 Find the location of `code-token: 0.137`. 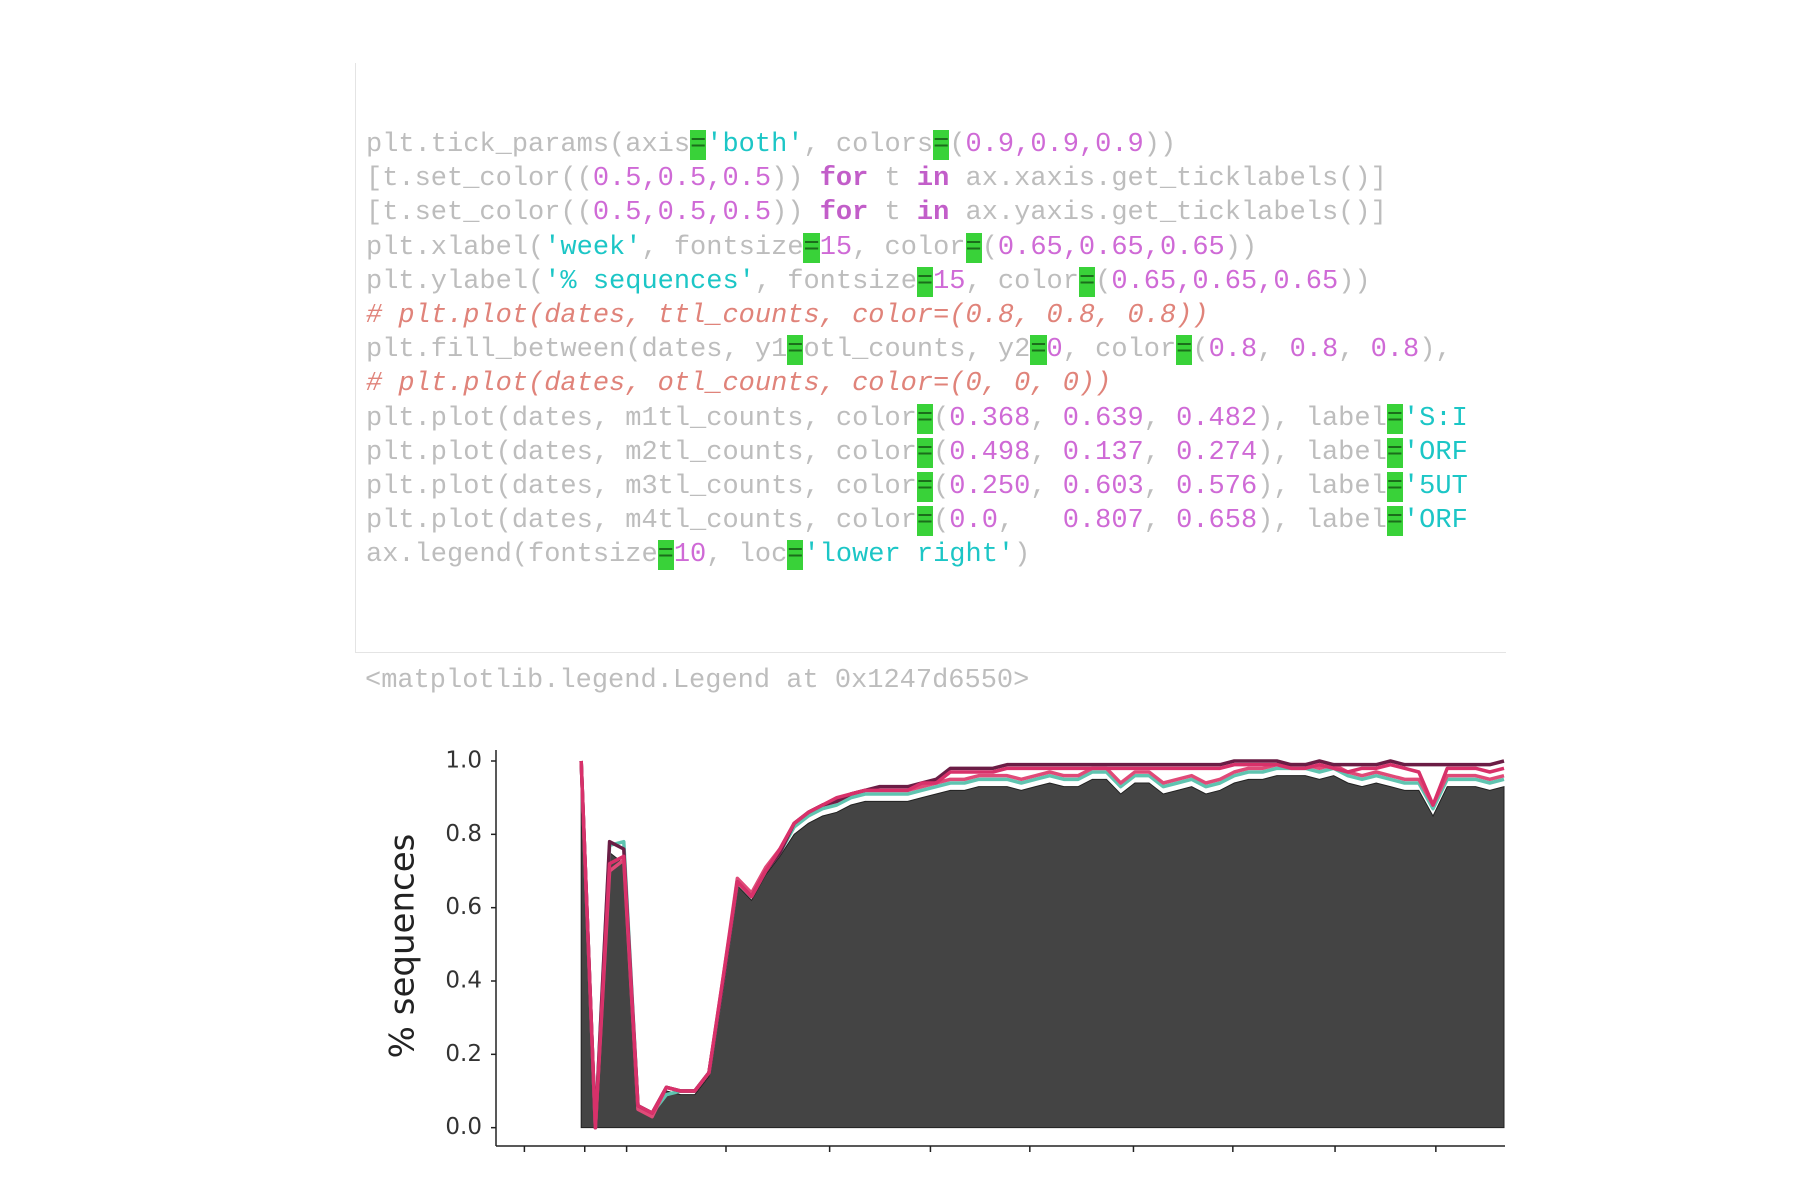

code-token: 0.137 is located at coordinates (1103, 452).